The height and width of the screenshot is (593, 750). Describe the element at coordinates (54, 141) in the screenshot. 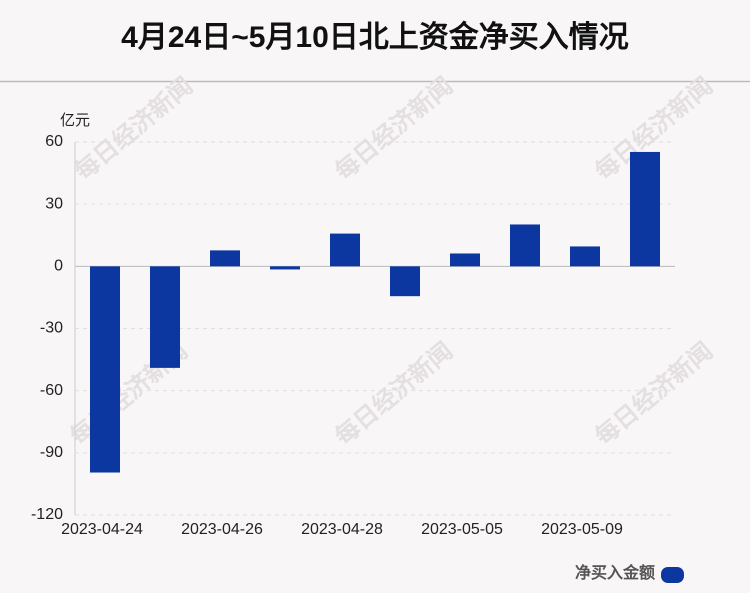

I see `y-tick-label: 60` at that location.